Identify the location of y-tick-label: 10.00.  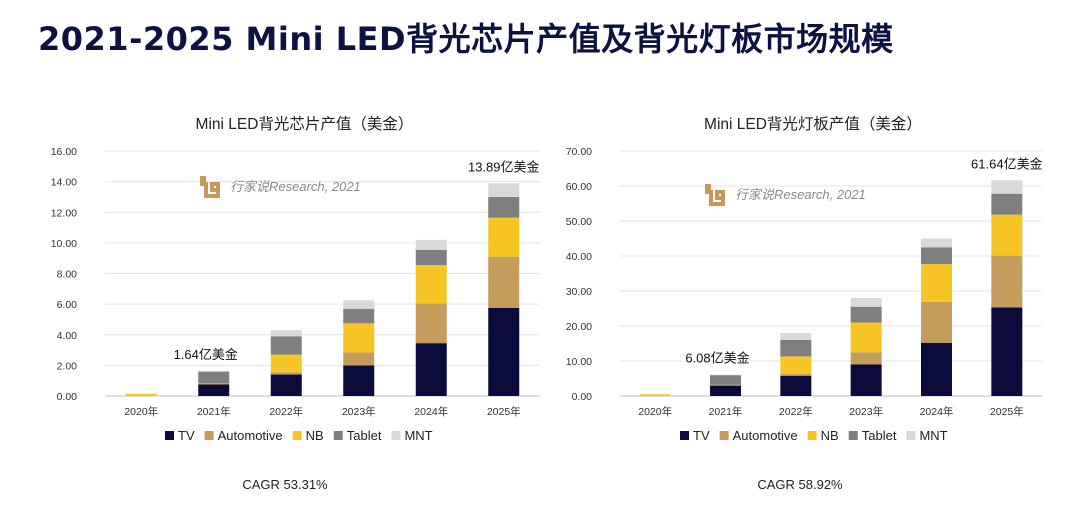
(579, 362).